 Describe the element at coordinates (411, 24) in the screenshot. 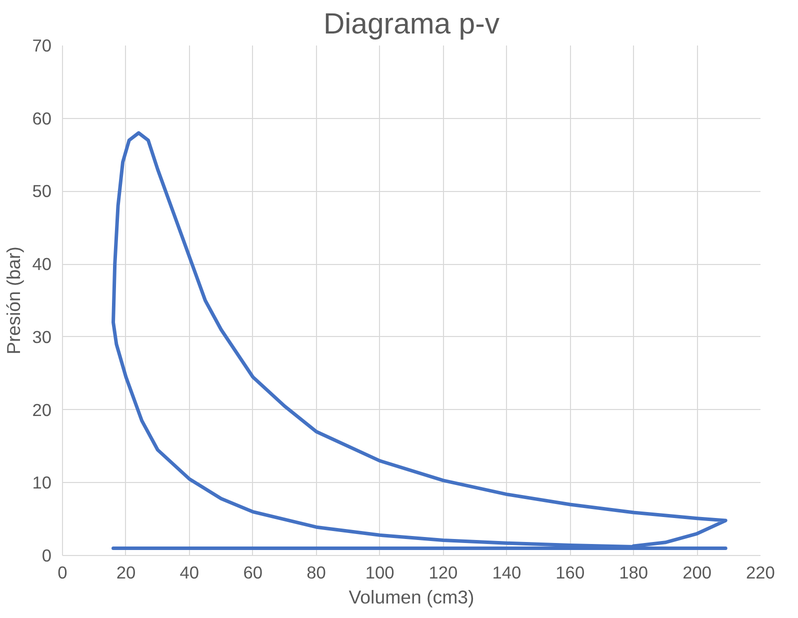

I see `chart-title: Diagrama p-v` at that location.